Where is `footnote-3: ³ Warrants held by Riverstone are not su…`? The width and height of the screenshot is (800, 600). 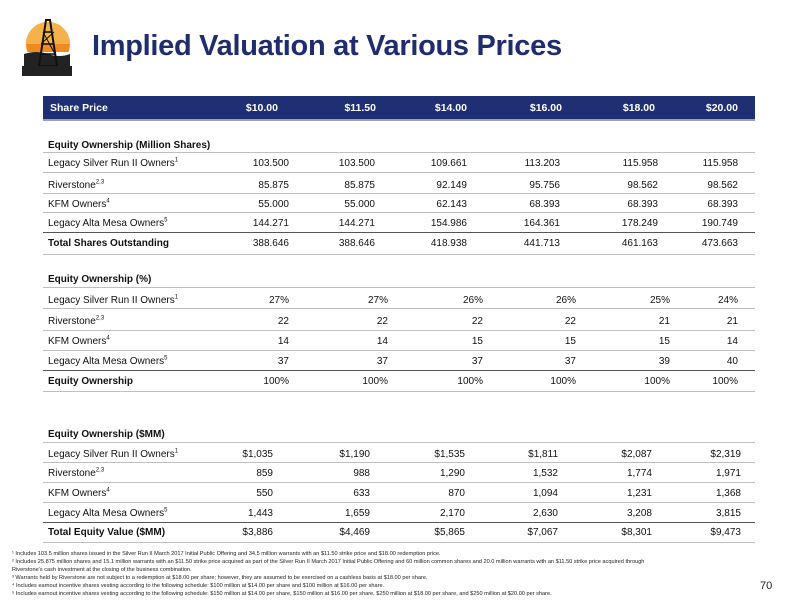 footnote-3: ³ Warrants held by Riverstone are not su… is located at coordinates (220, 578).